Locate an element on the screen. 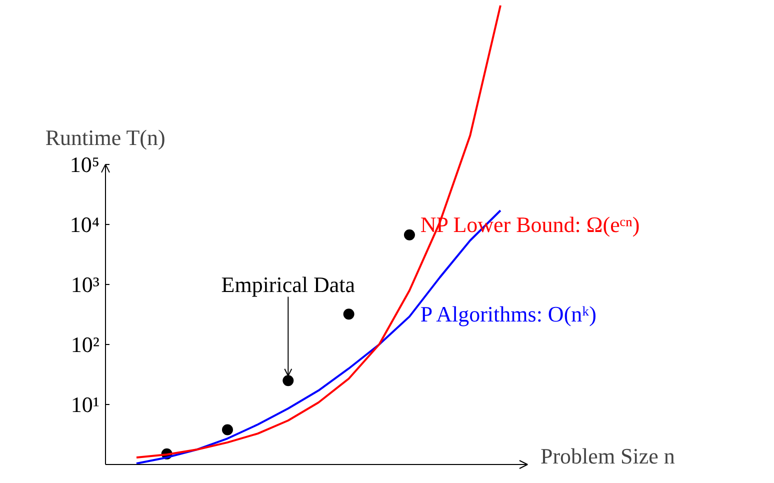 This screenshot has width=774, height=483. y-tick-label: 10⁵ is located at coordinates (85, 164).